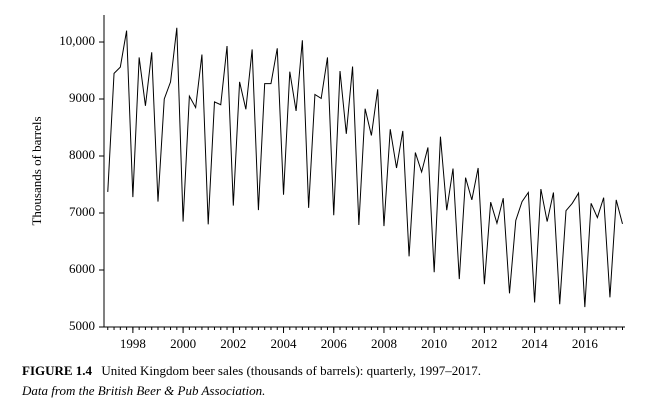 The width and height of the screenshot is (647, 416). Describe the element at coordinates (82, 325) in the screenshot. I see `y-tick-label: 5000` at that location.